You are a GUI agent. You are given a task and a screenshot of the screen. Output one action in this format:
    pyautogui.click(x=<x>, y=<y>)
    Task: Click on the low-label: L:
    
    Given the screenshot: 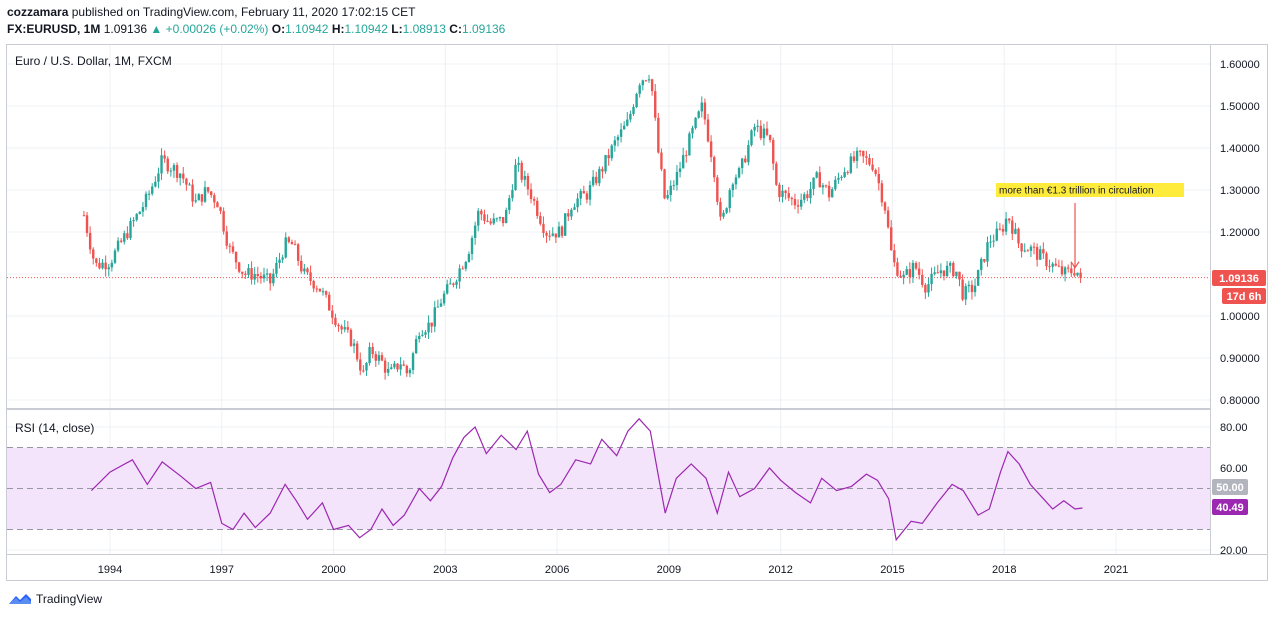 What is the action you would take?
    pyautogui.click(x=397, y=29)
    